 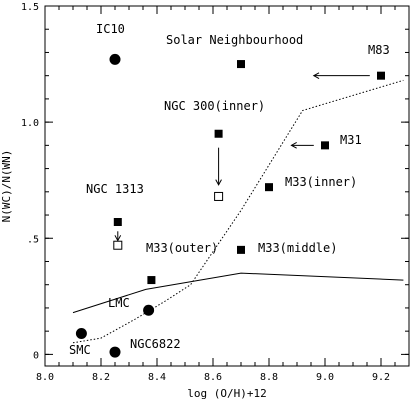 I want to click on label-m33-inner: M33(inner), so click(x=321, y=182).